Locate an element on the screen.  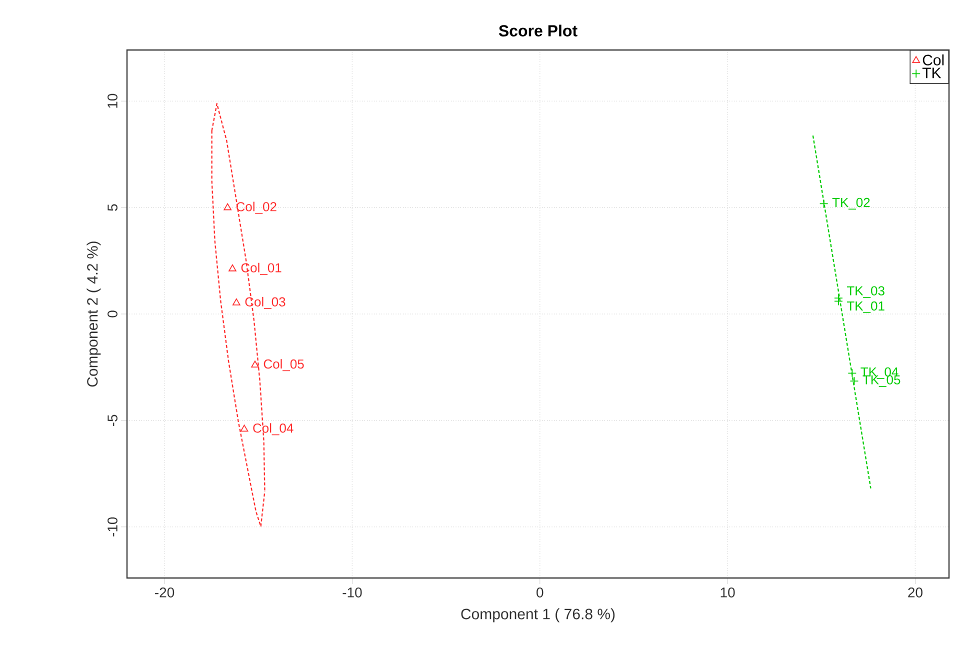
annotation: TK_01 is located at coordinates (865, 307).